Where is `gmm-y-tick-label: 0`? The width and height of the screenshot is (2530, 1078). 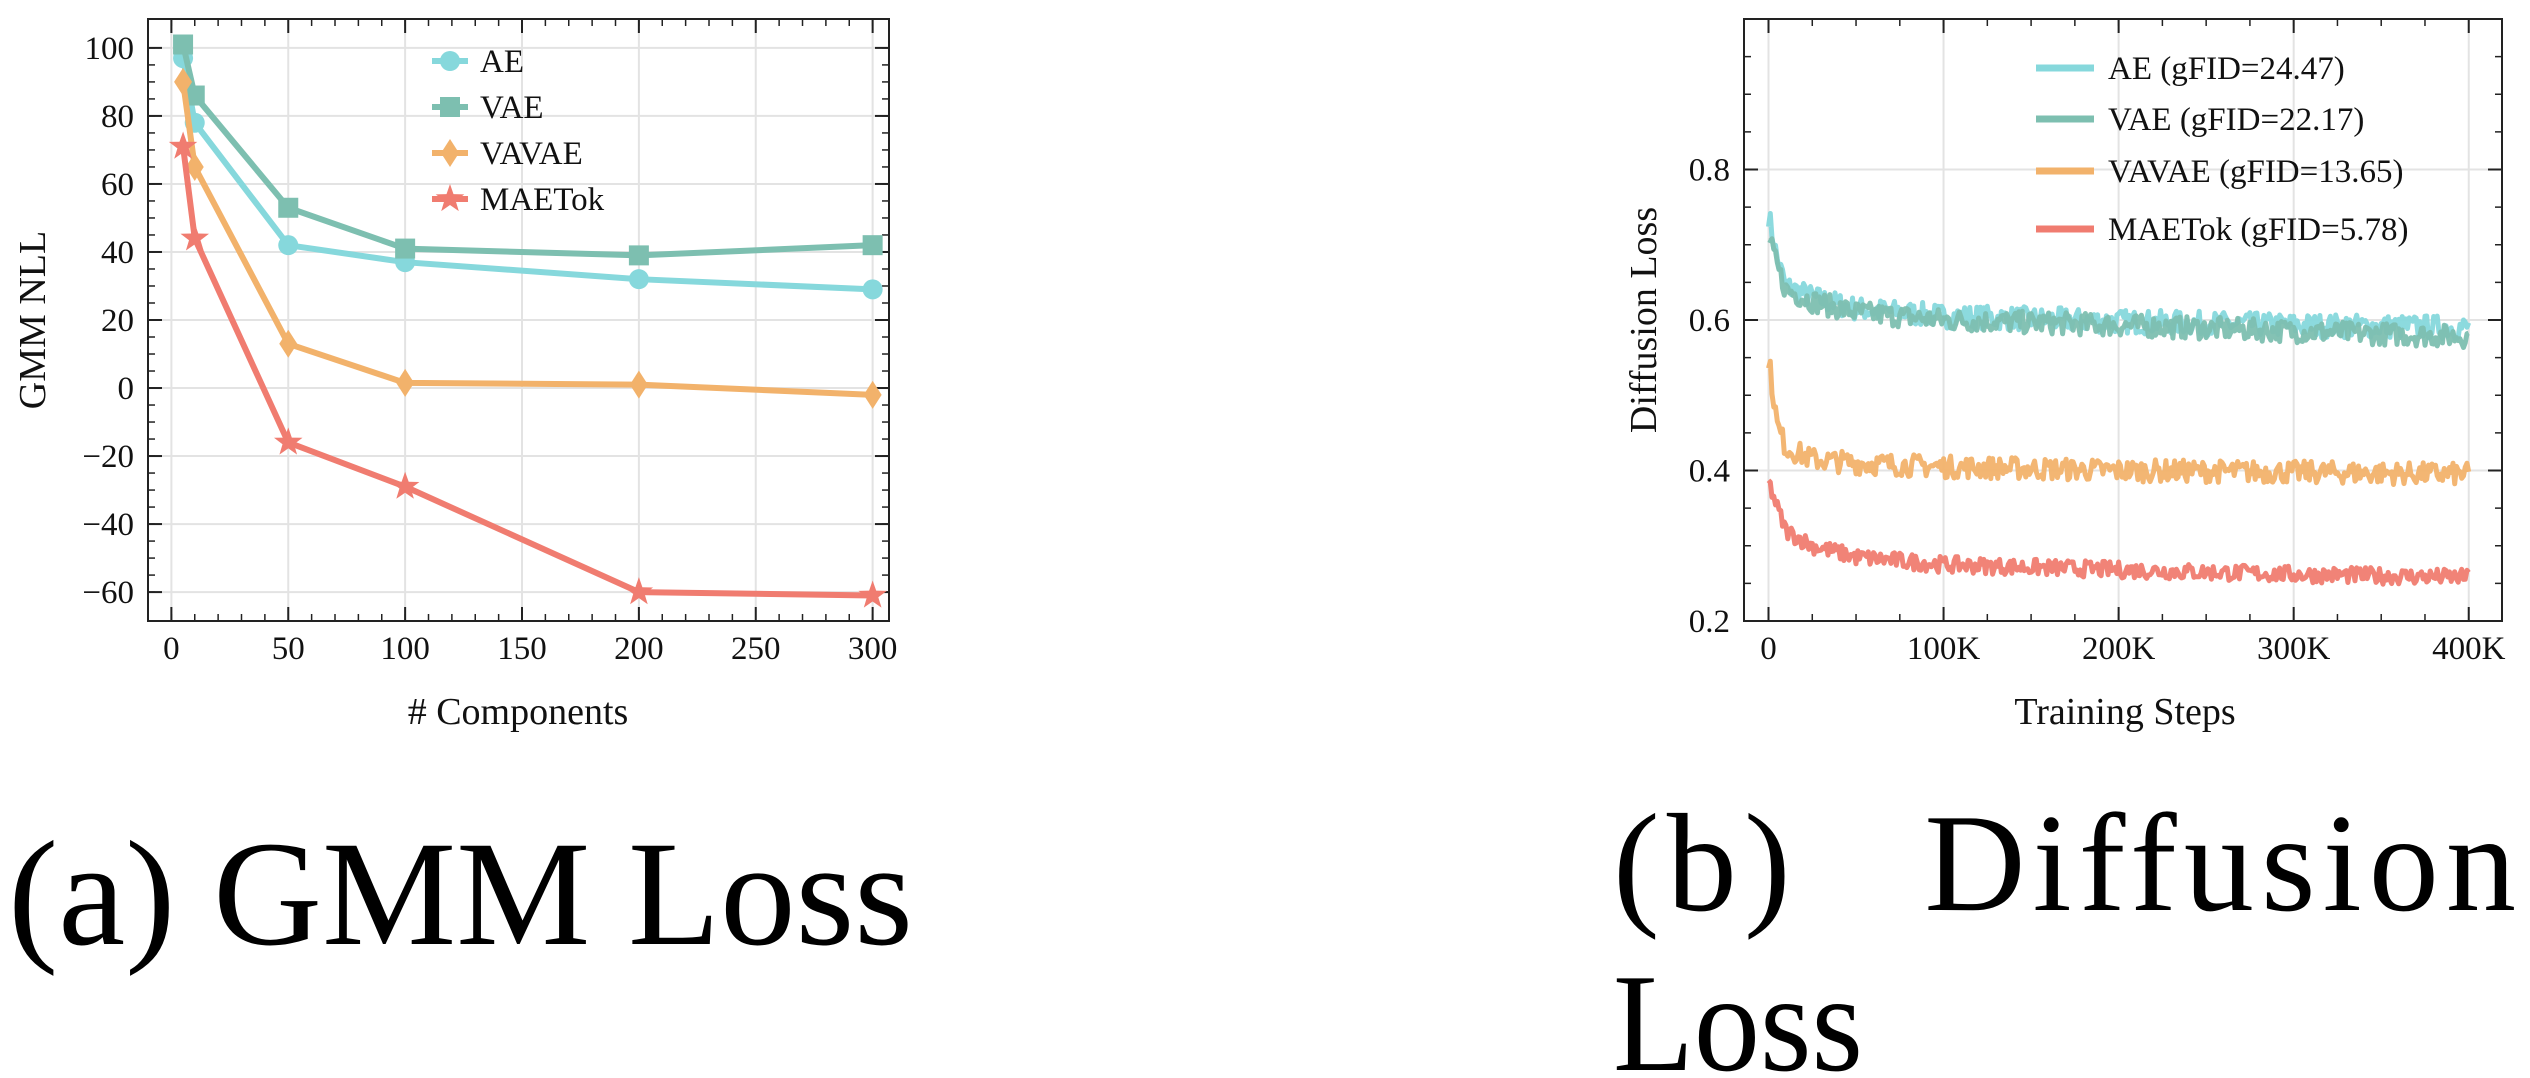
gmm-y-tick-label: 0 is located at coordinates (126, 389).